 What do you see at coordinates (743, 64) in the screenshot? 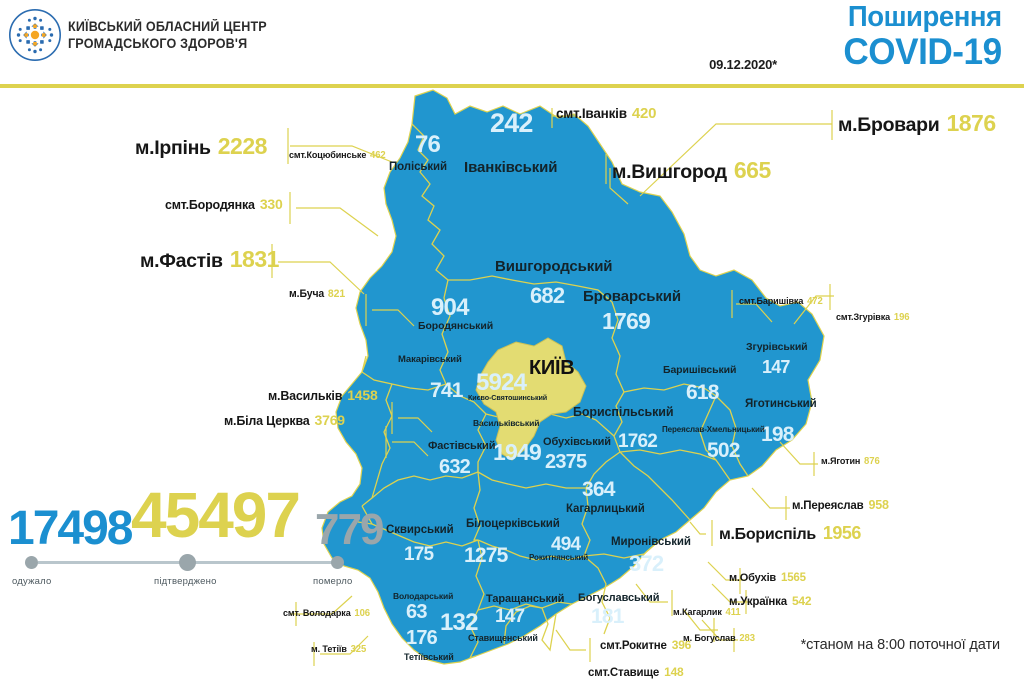
I see `report-date: 09.12.2020*` at bounding box center [743, 64].